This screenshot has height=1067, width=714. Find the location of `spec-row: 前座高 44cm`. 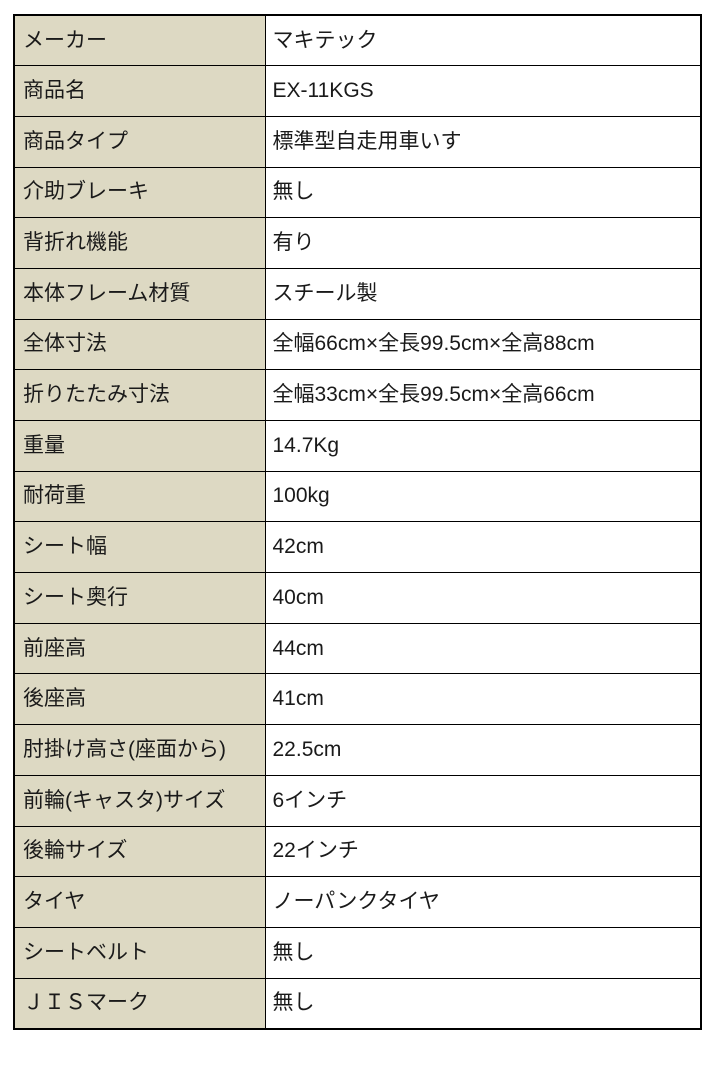

spec-row: 前座高 44cm is located at coordinates (357, 648).